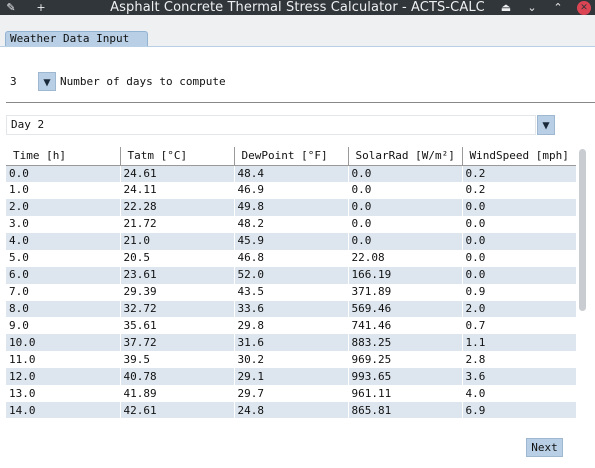 The height and width of the screenshot is (468, 595). I want to click on table-row: 13.0 41.89 29.7 961.11 4.0, so click(291, 394).